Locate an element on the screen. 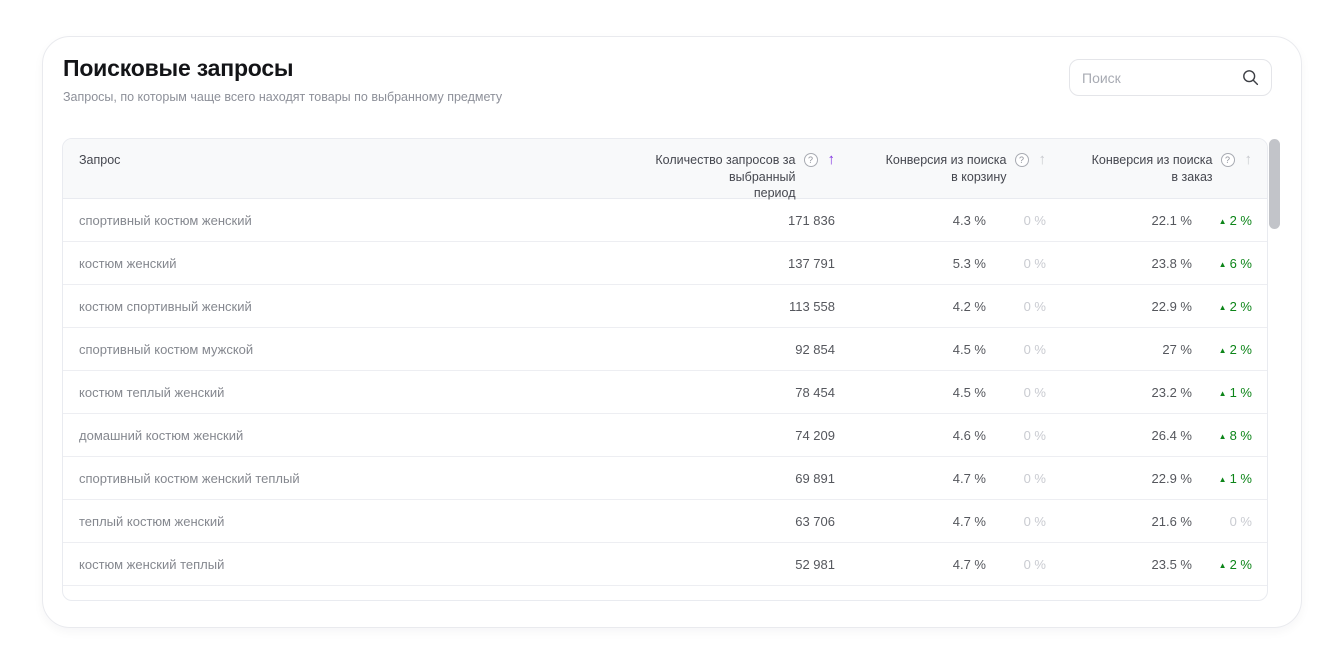  cart-conversion-value: 4.3 % is located at coordinates (969, 220).